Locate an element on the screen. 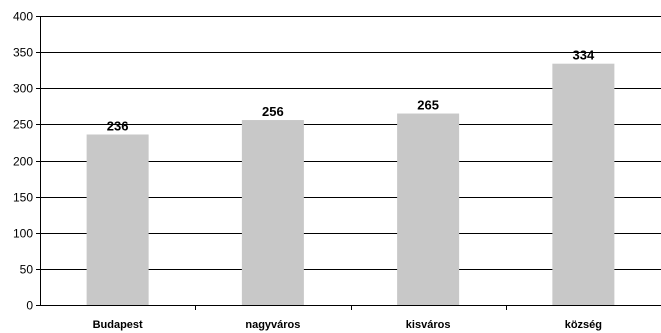  x-category-label: nagyváros is located at coordinates (272, 325).